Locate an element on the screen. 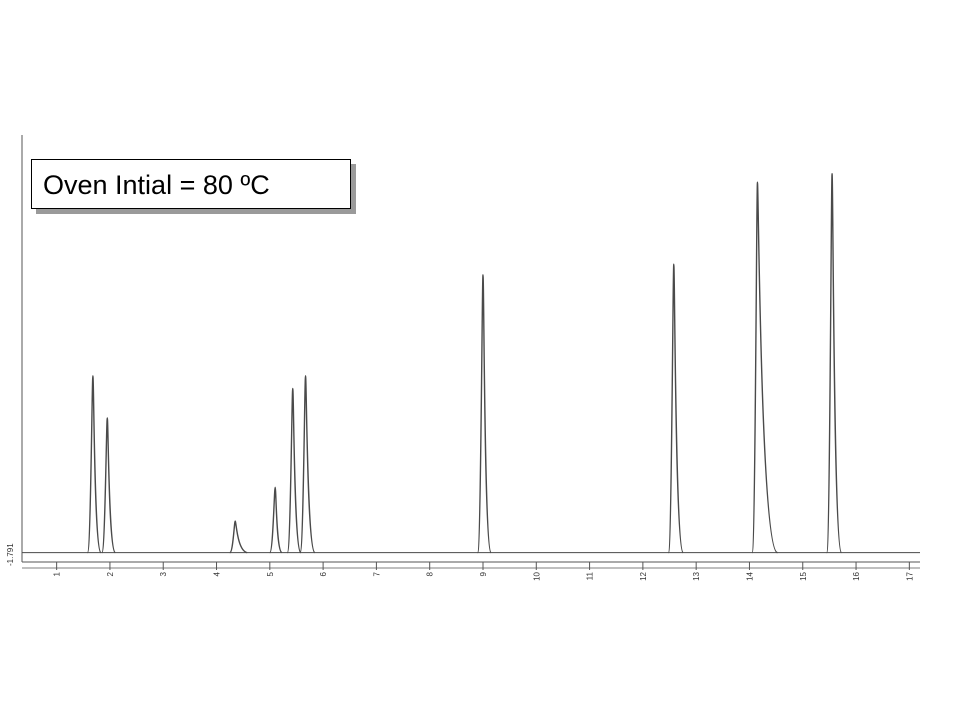 The width and height of the screenshot is (960, 720). annotation-box: Oven Intial = 80 ºC is located at coordinates (191, 184).